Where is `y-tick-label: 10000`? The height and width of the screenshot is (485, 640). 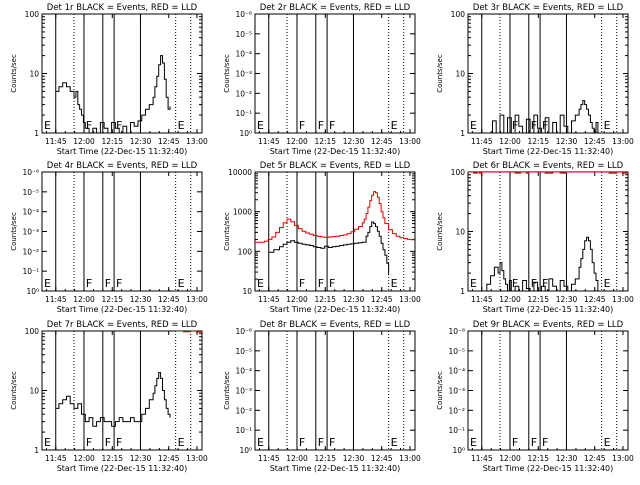
y-tick-label: 10000 is located at coordinates (240, 172).